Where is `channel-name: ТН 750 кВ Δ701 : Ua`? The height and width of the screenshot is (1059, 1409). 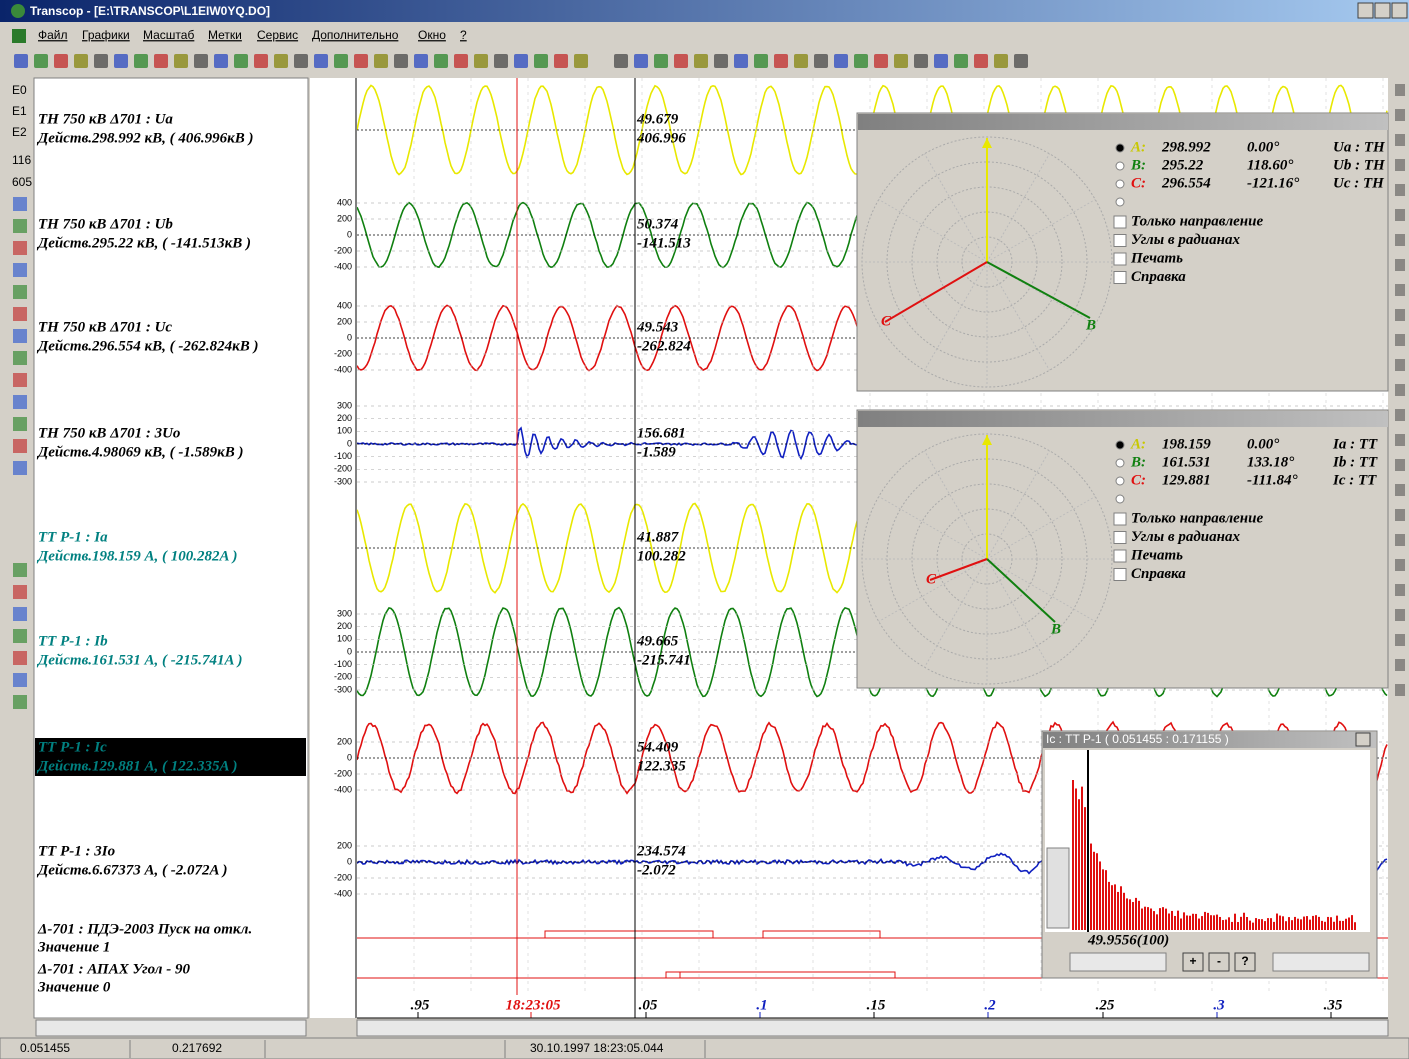
channel-name: ТН 750 кВ Δ701 : Ua is located at coordinates (105, 119).